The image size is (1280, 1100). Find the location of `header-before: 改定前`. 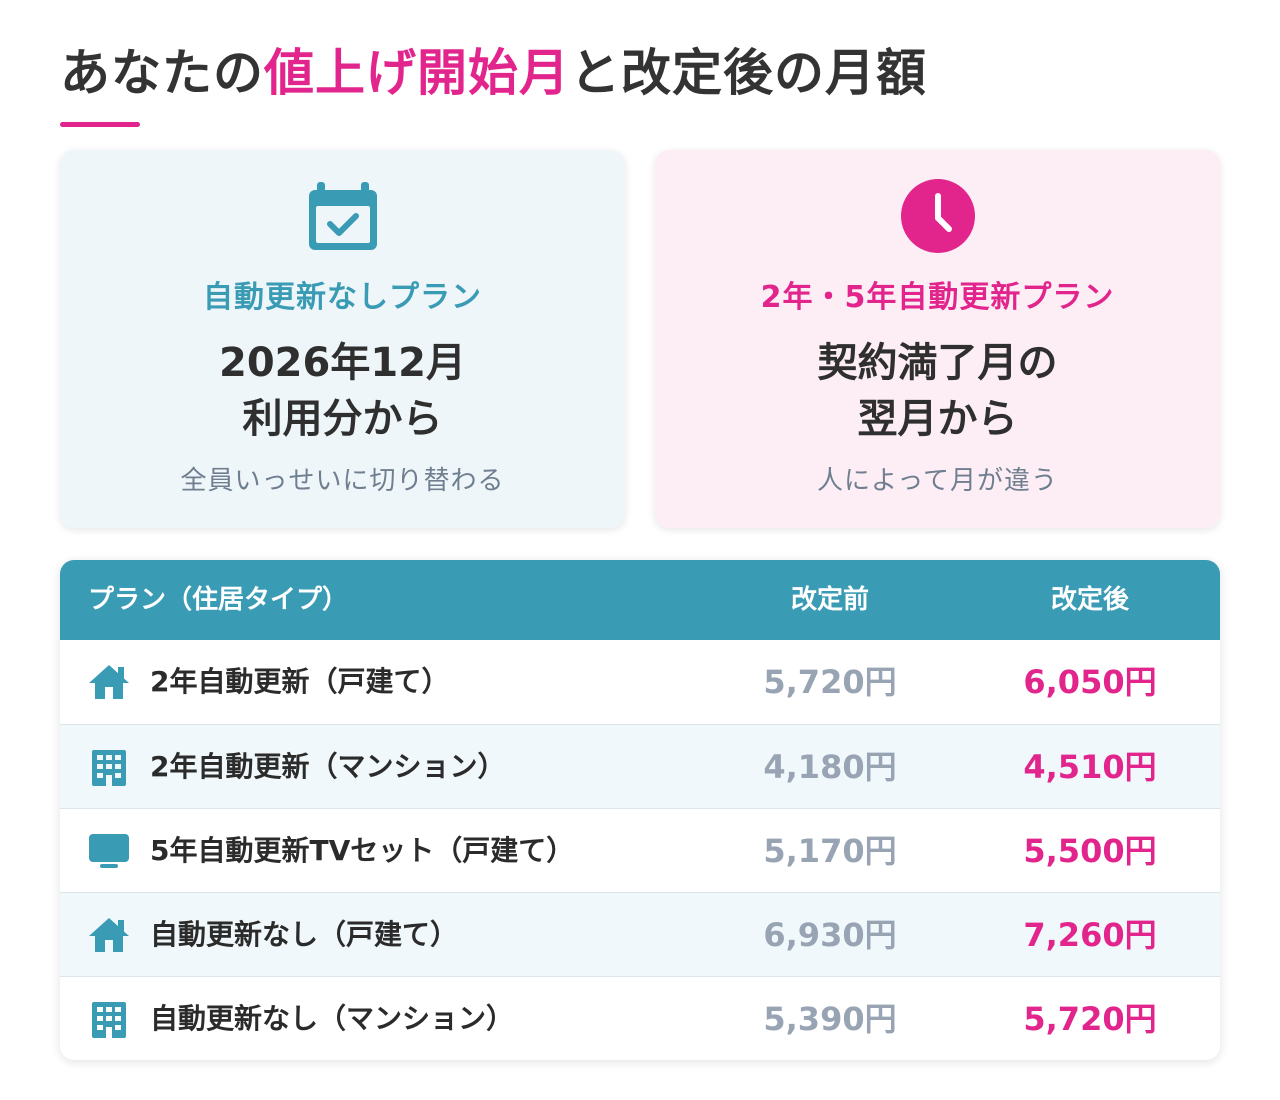

header-before: 改定前 is located at coordinates (829, 600).